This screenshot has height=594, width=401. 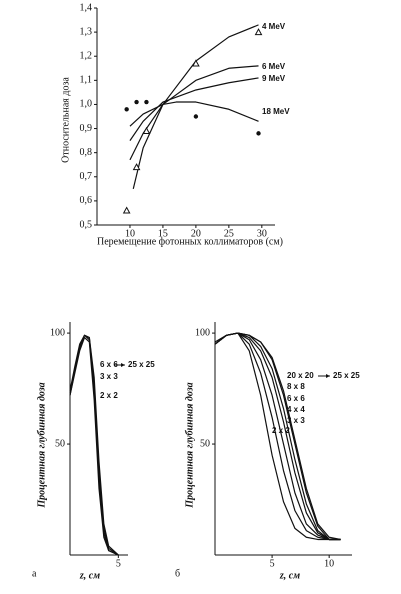 I want to click on y-tick-label: 0,8, so click(x=86, y=152).